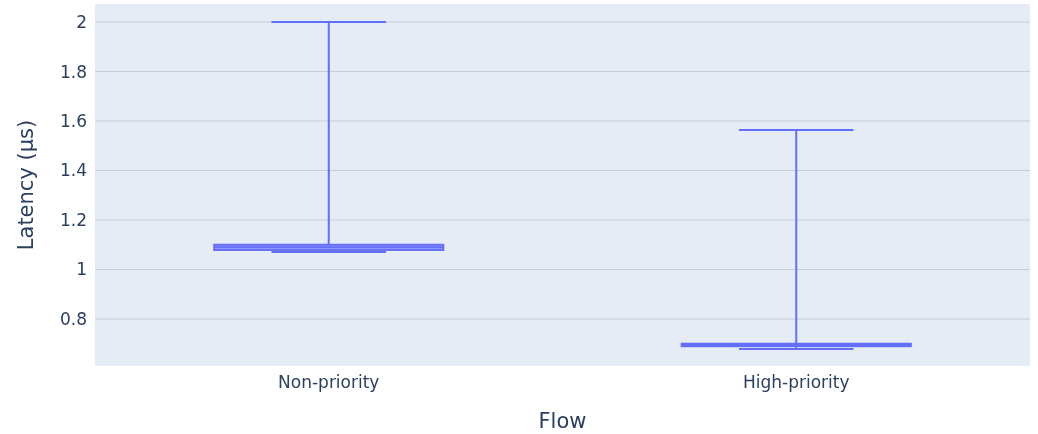 The width and height of the screenshot is (1038, 434). Describe the element at coordinates (81, 269) in the screenshot. I see `y-tick-label: 1` at that location.